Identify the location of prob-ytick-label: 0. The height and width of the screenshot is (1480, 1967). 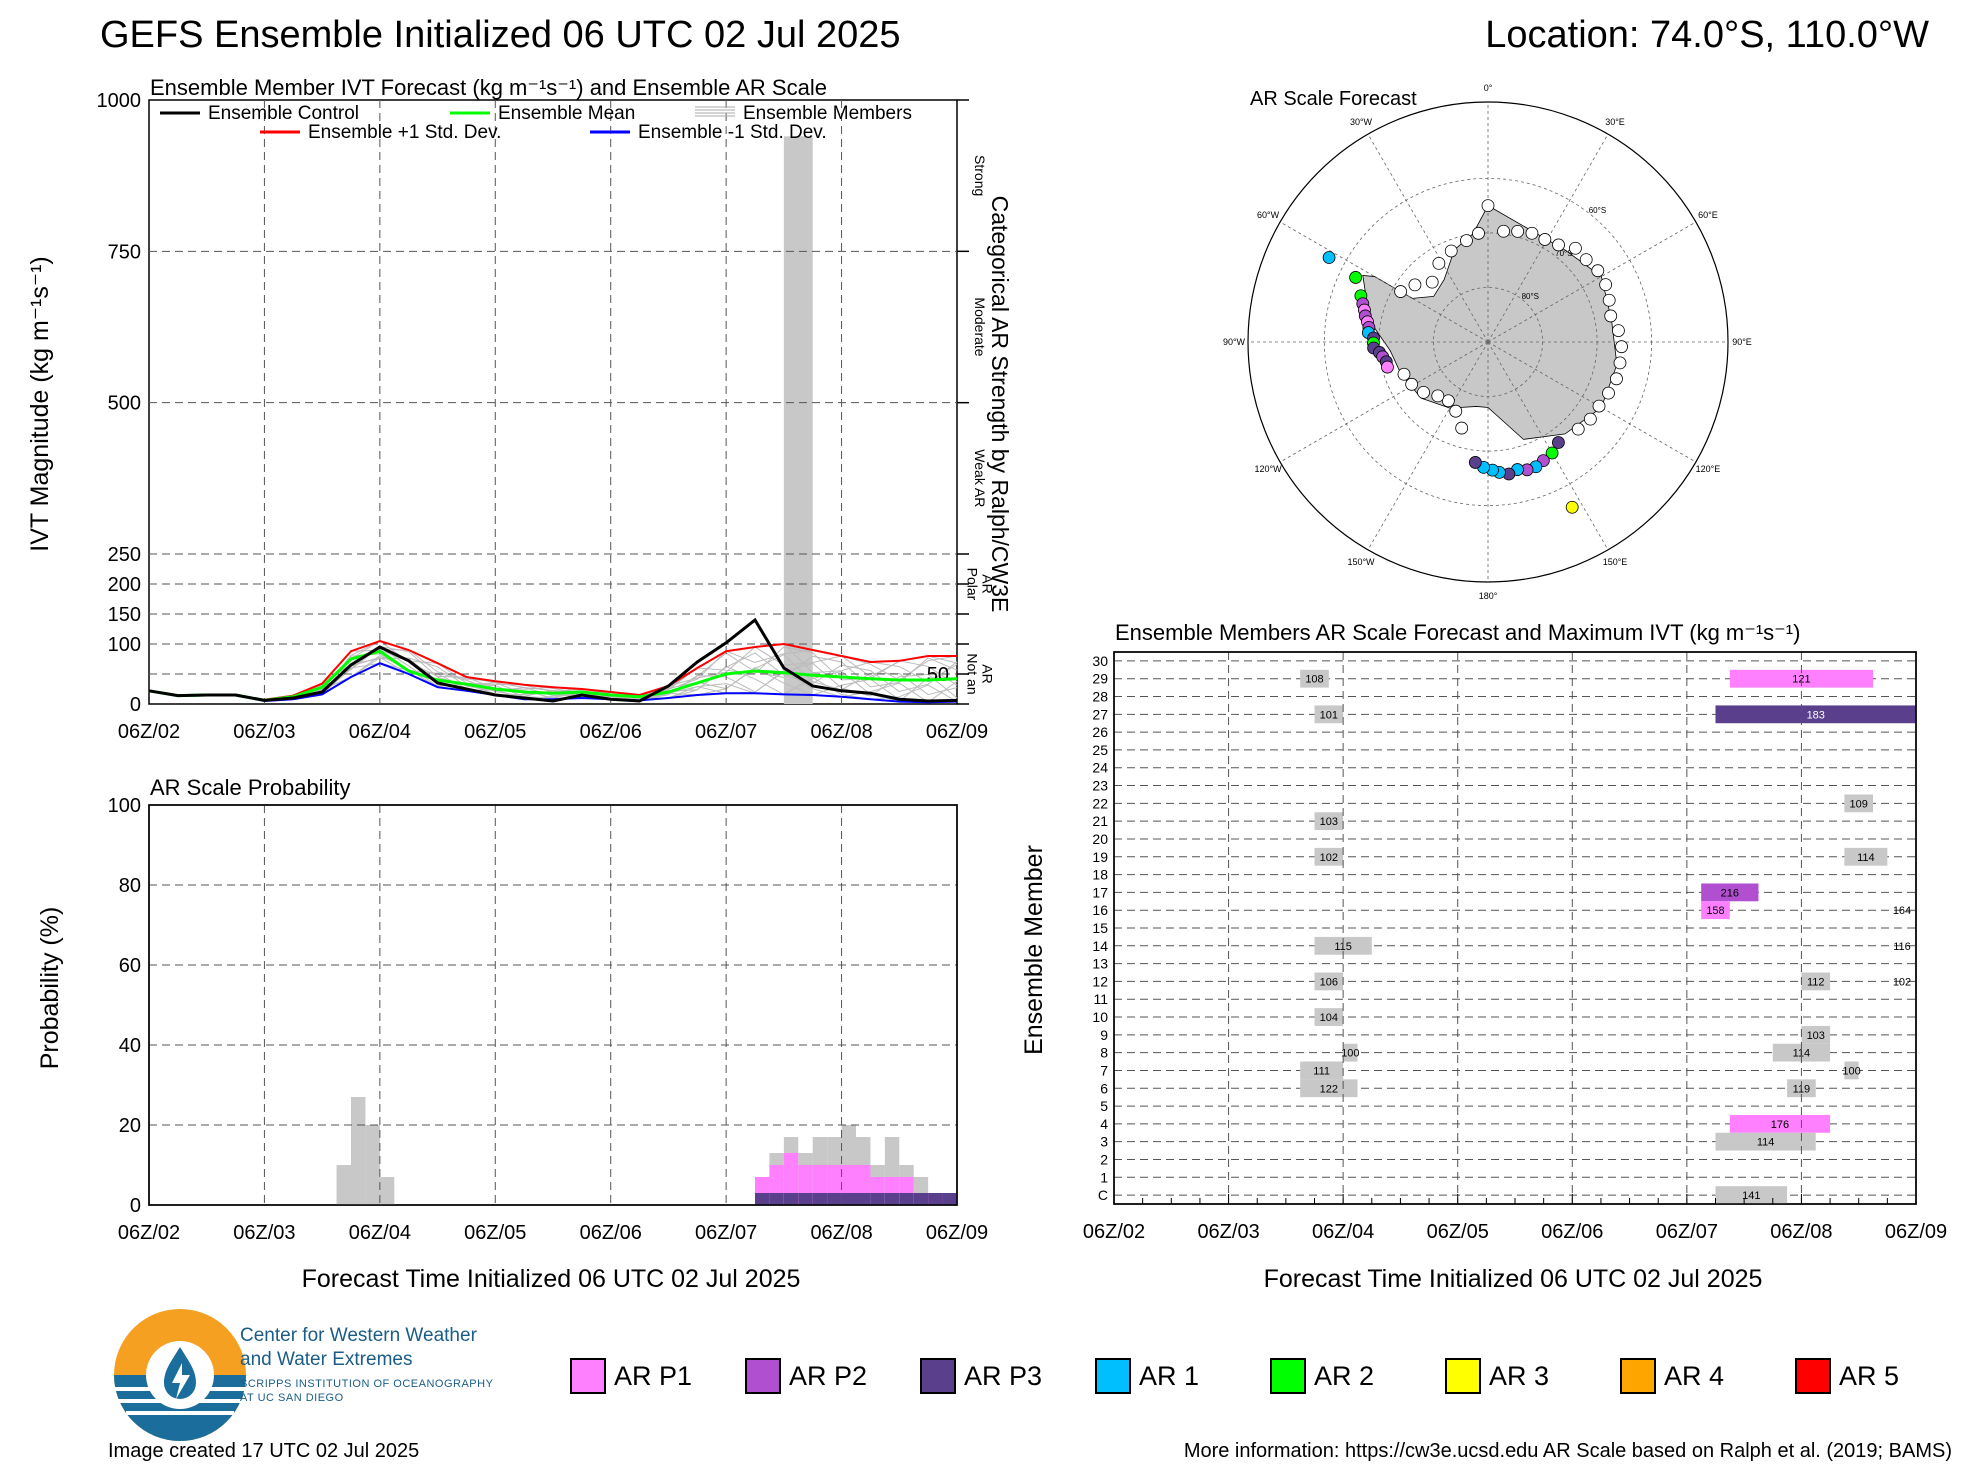
(135, 1206).